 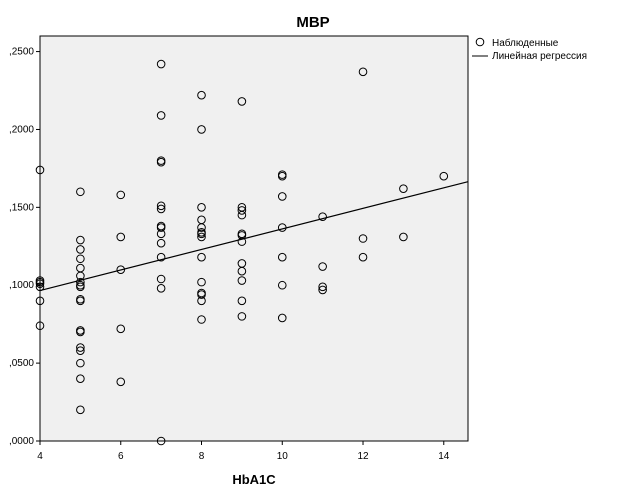 I want to click on y-tick-label: ,2000, so click(x=21, y=129).